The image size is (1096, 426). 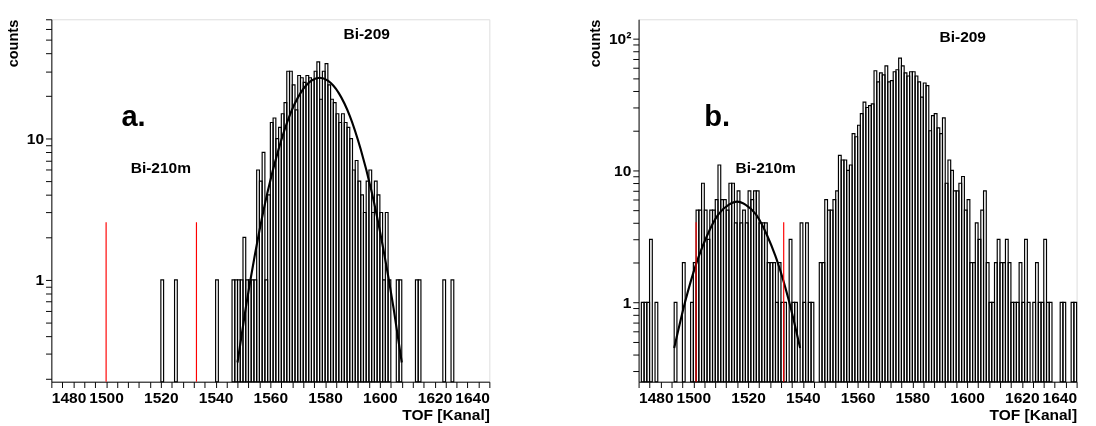 I want to click on y-tick-label: 10², so click(x=620, y=38).